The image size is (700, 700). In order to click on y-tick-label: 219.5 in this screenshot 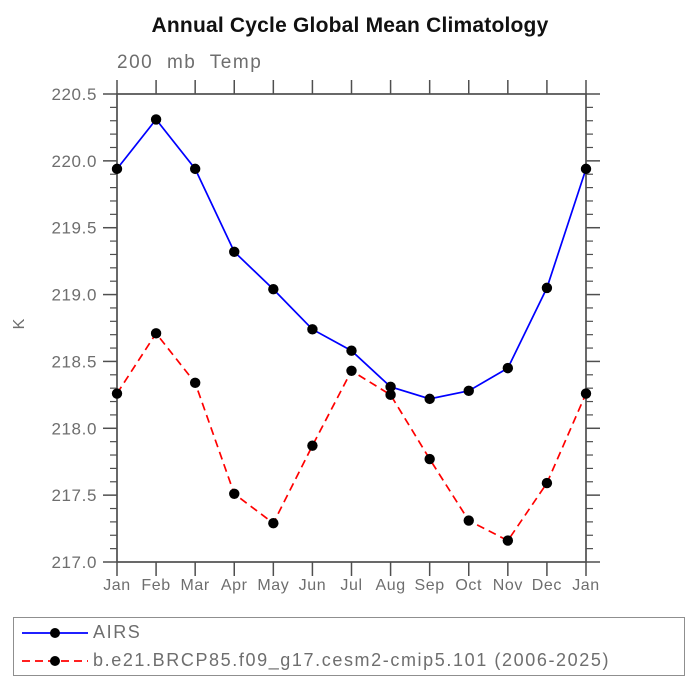, I will do `click(74, 228)`.